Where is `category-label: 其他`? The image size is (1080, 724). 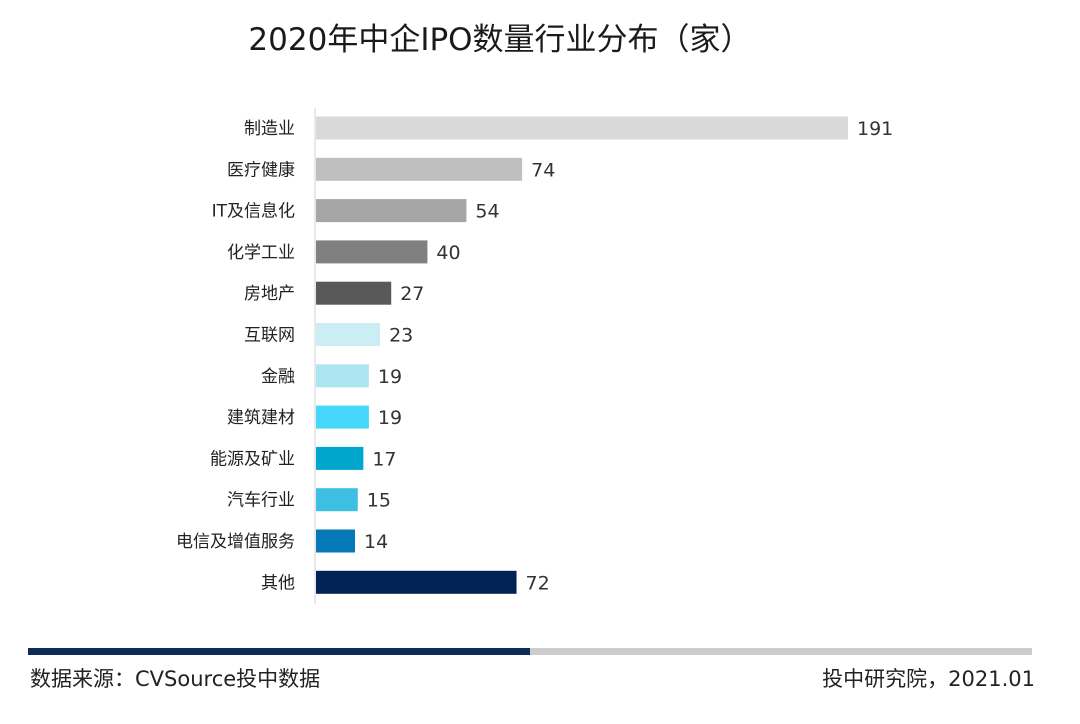
category-label: 其他 is located at coordinates (278, 583).